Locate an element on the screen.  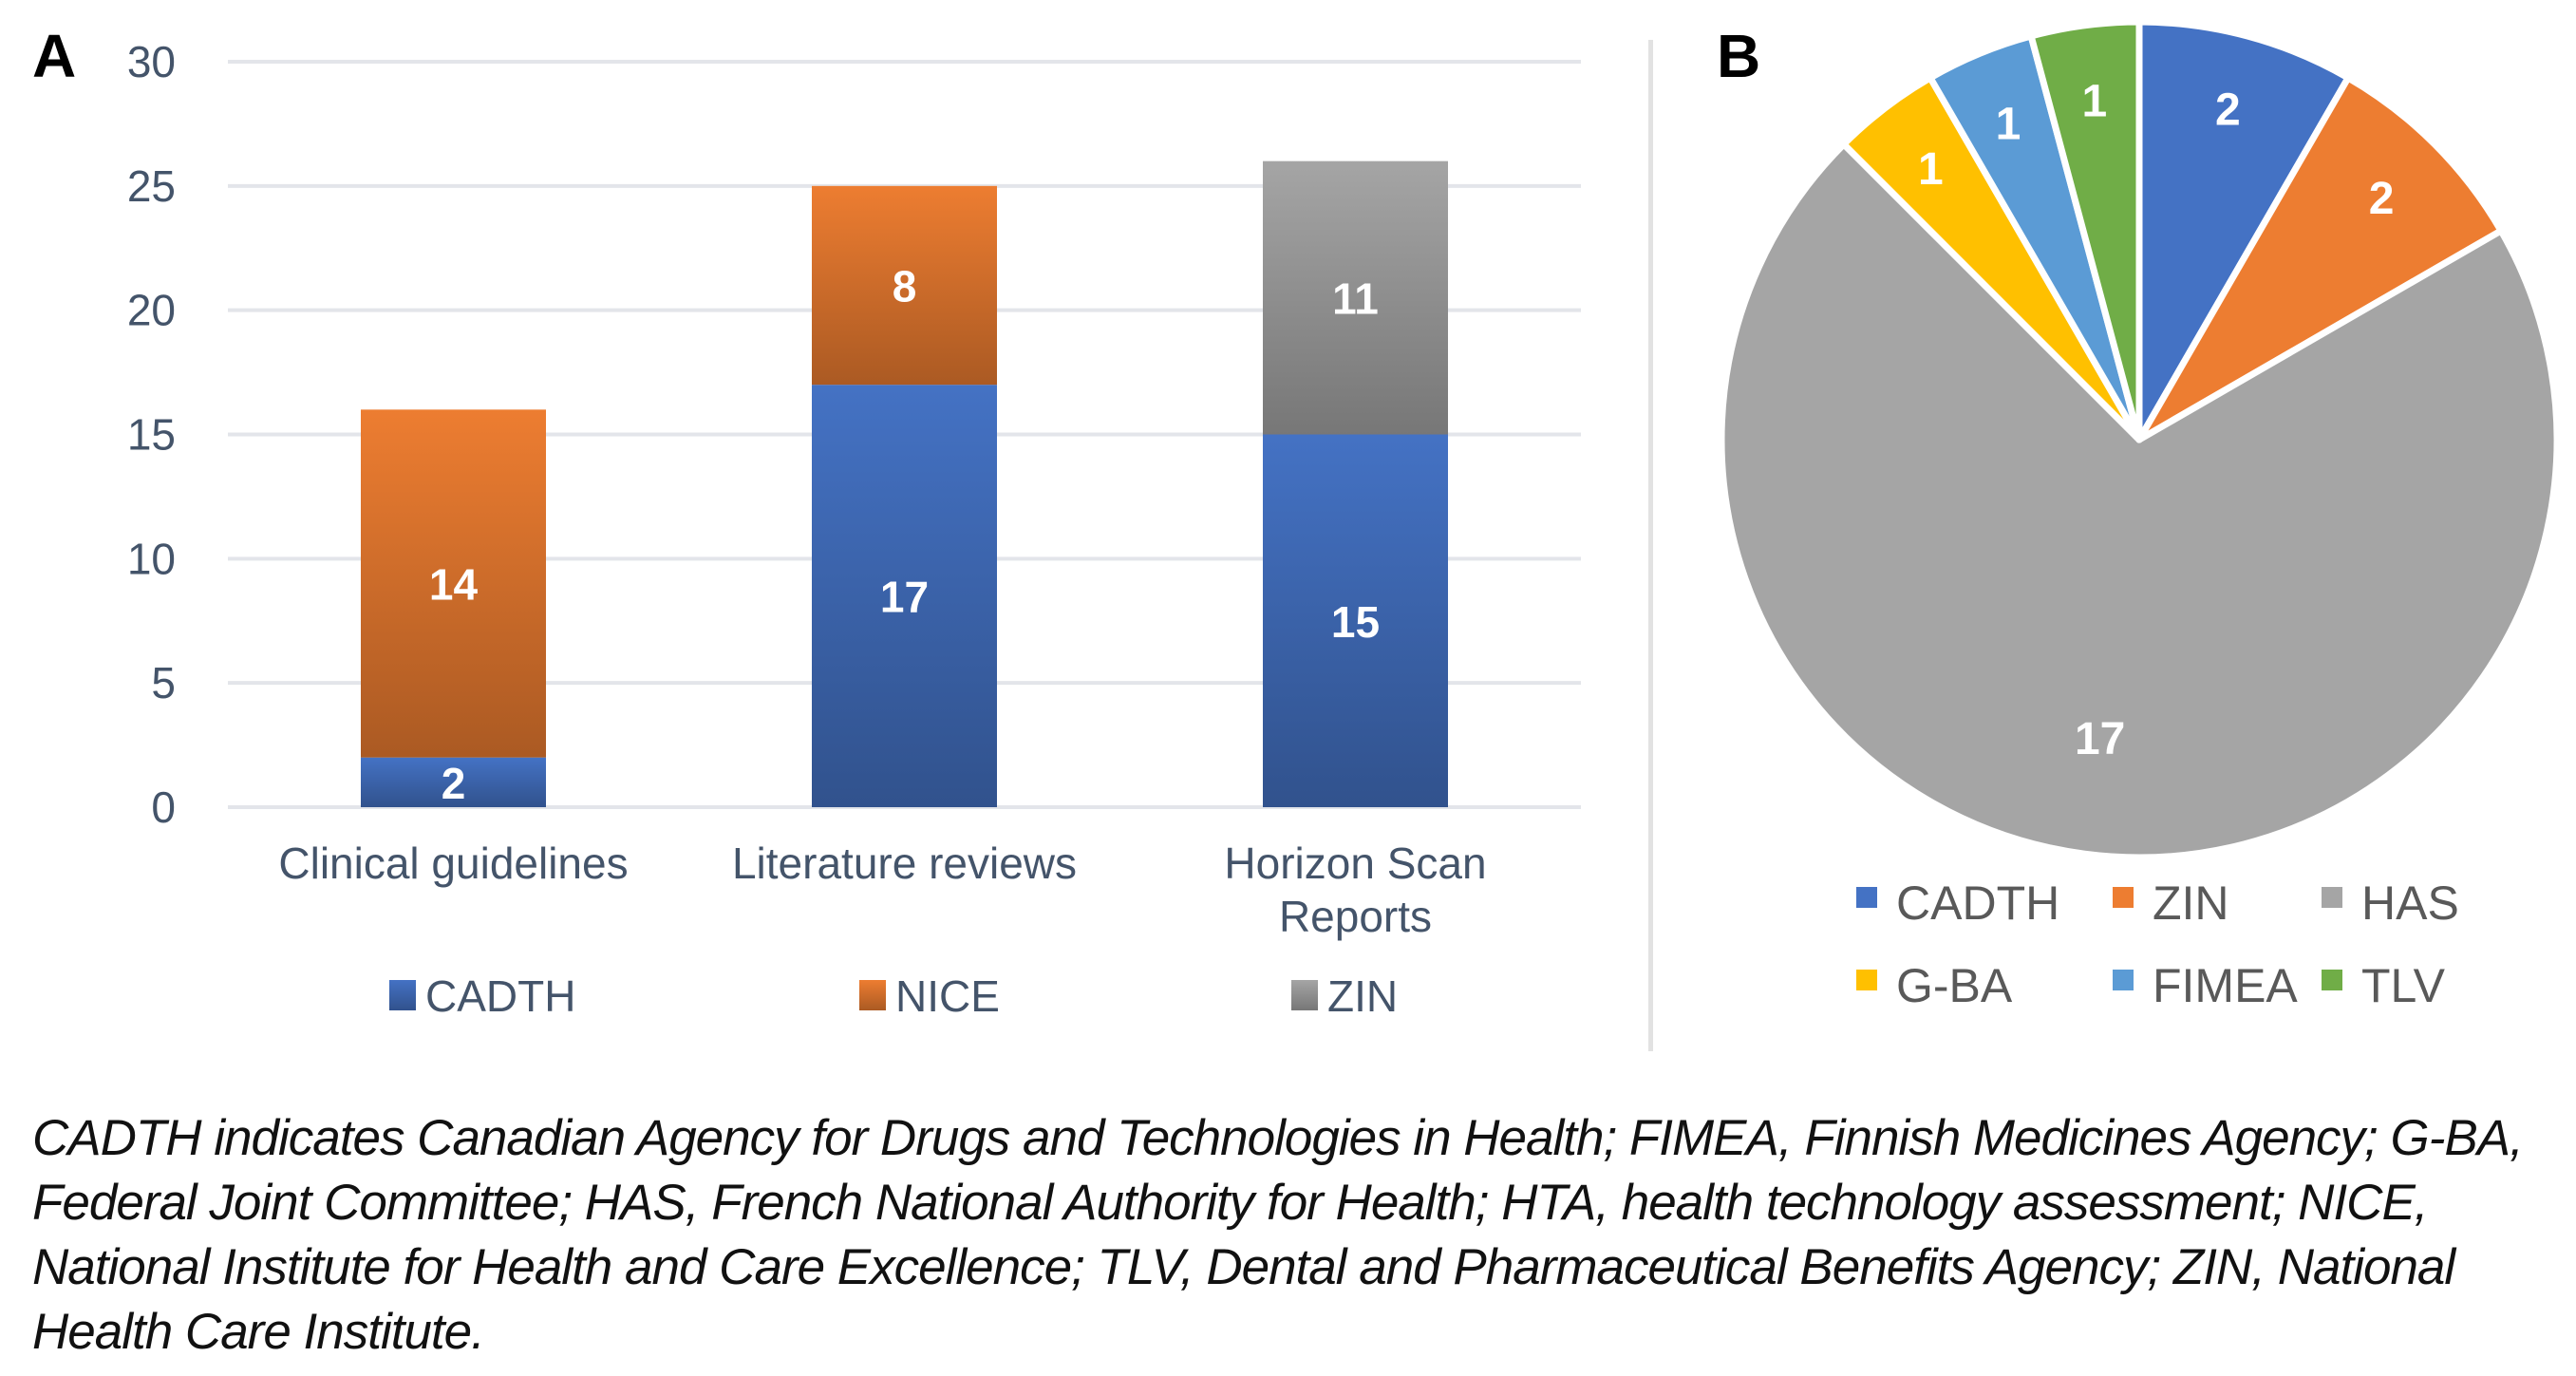
data-label: 14 is located at coordinates (454, 585).